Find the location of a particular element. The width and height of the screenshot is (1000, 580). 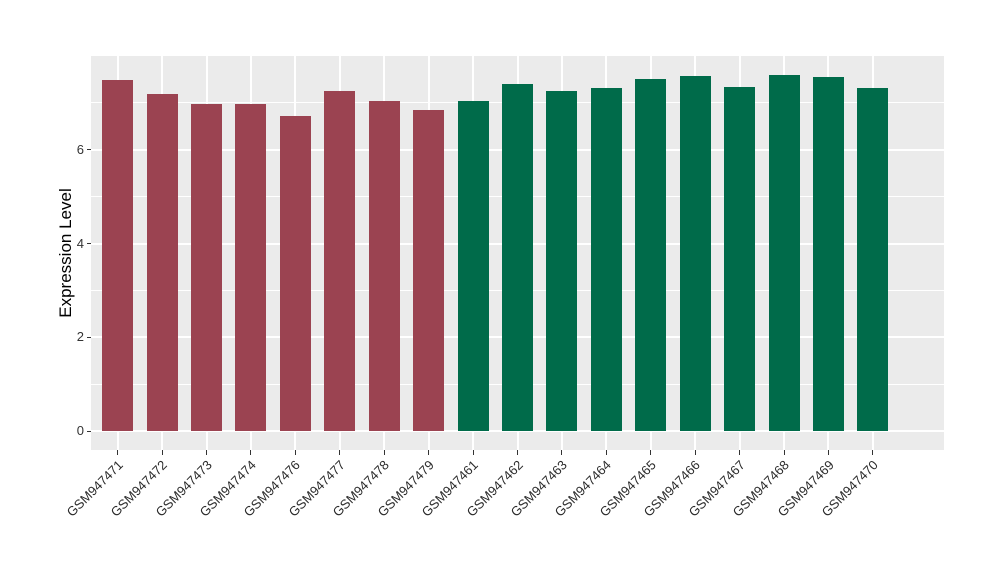

y-tick-label: 6 is located at coordinates (80, 149).